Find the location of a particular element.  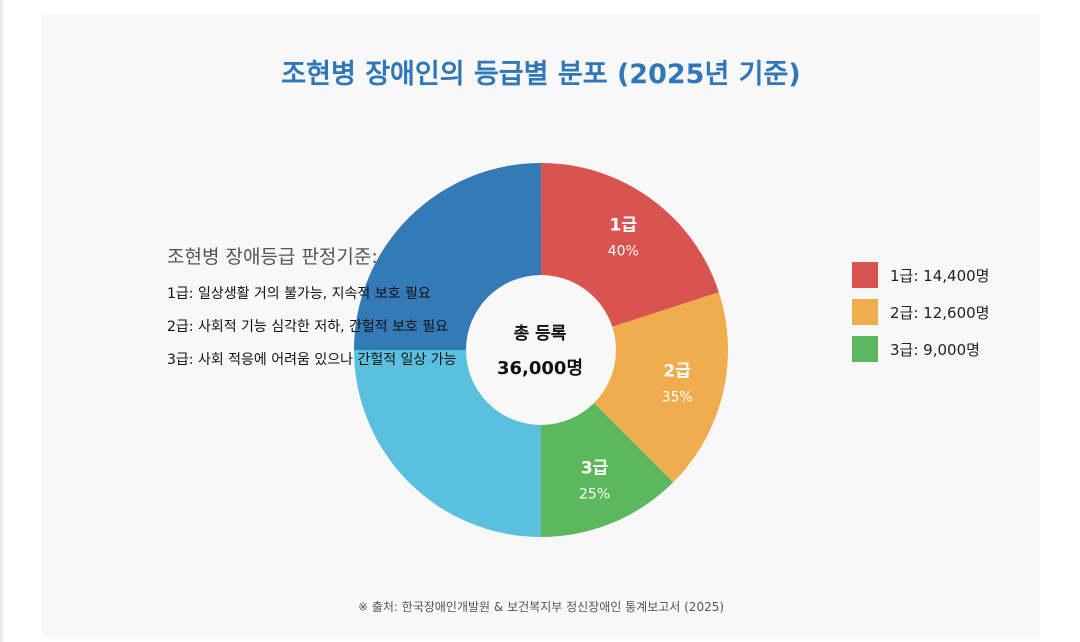

donut-hole is located at coordinates (541, 350).